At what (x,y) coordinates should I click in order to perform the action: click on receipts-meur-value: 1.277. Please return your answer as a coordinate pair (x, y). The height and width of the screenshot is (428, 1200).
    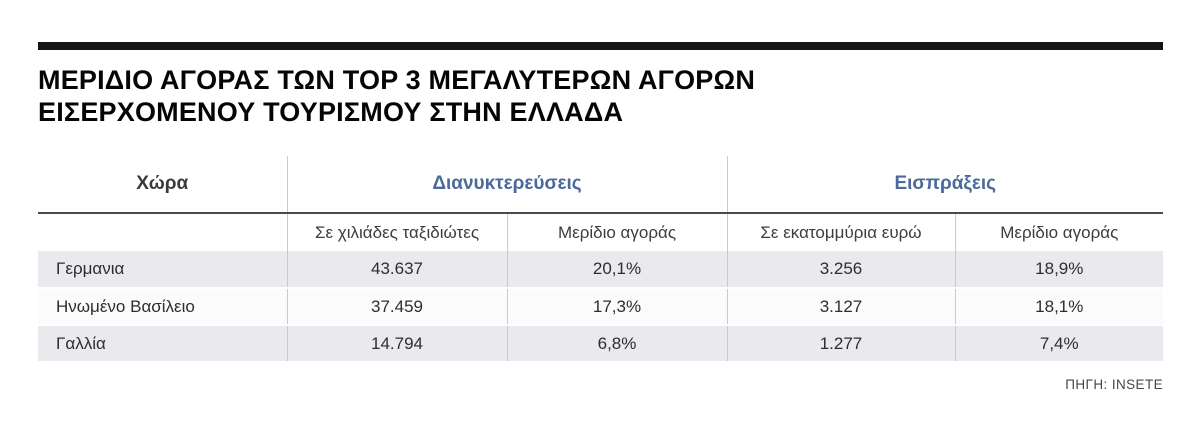
    Looking at the image, I should click on (840, 344).